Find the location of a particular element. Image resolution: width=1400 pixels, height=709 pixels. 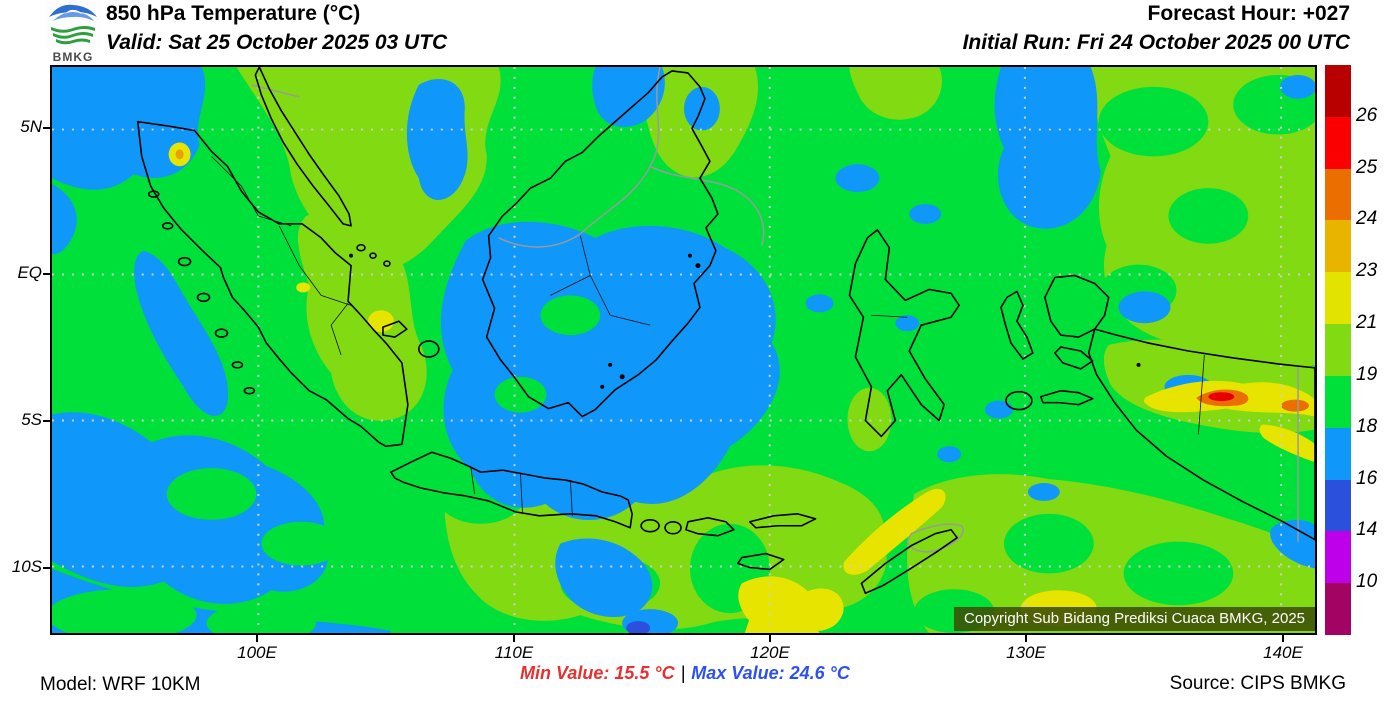

lat-label-5n: 5N is located at coordinates (31, 126).